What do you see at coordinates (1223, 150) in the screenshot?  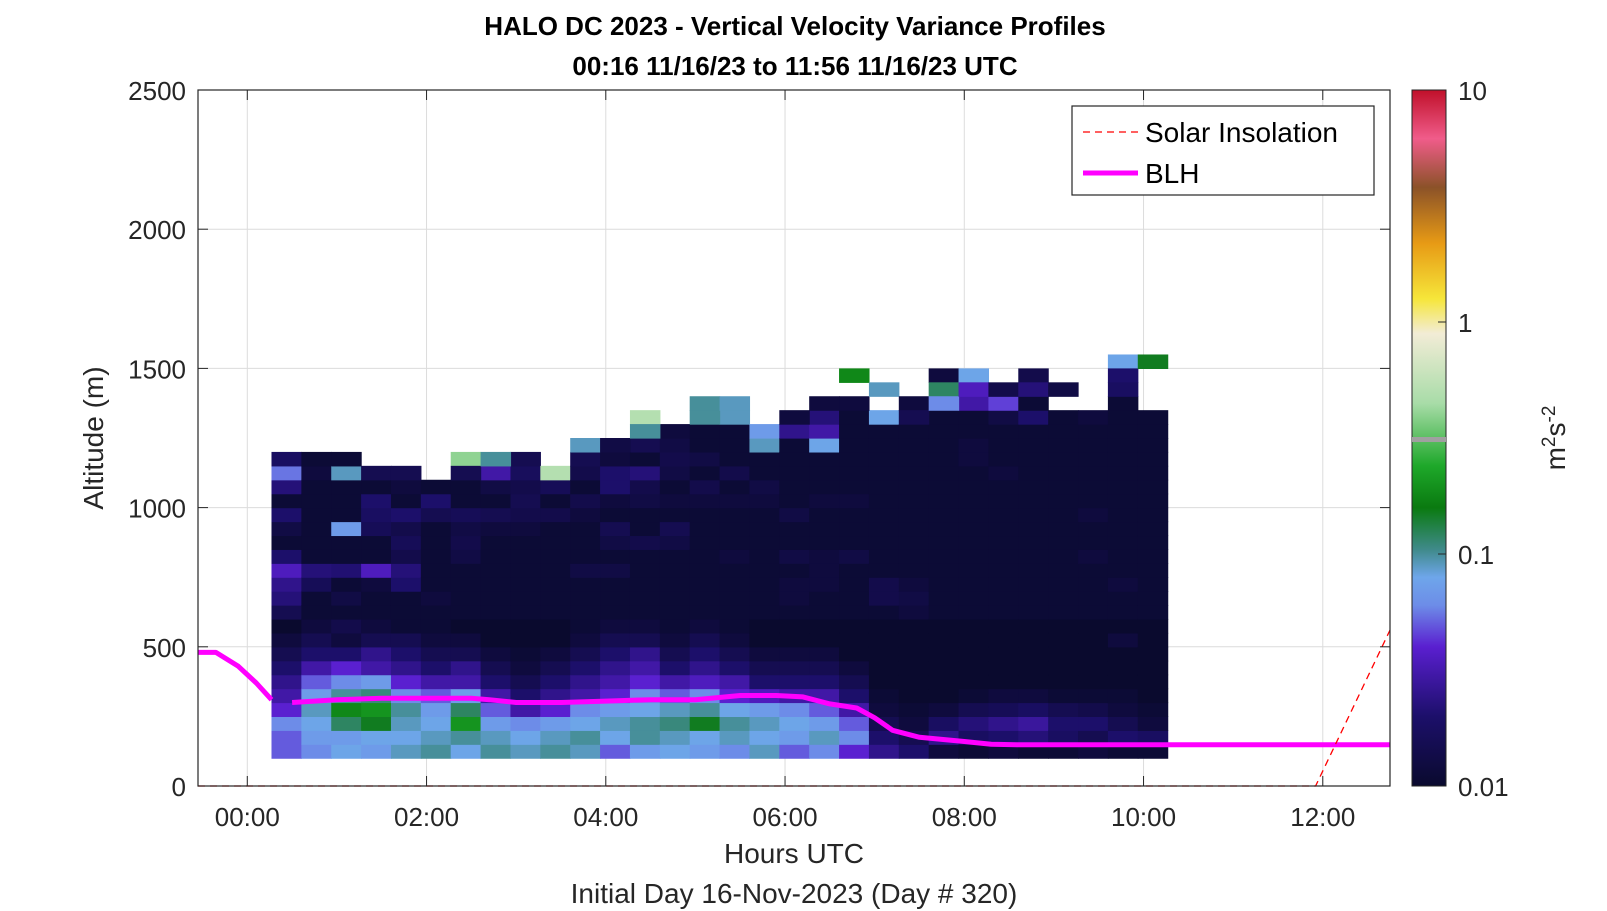 I see `legend: Solar Insolation BLH` at bounding box center [1223, 150].